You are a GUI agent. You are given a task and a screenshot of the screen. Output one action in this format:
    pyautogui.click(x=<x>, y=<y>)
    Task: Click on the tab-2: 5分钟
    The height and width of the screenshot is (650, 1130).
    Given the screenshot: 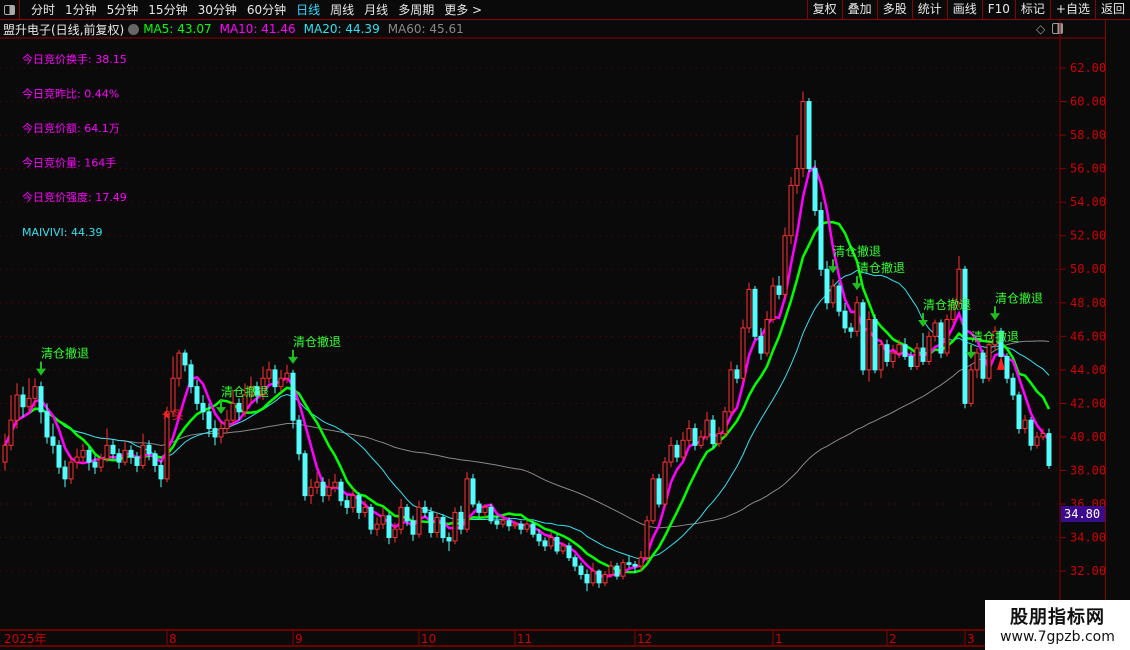 What is the action you would take?
    pyautogui.click(x=122, y=10)
    